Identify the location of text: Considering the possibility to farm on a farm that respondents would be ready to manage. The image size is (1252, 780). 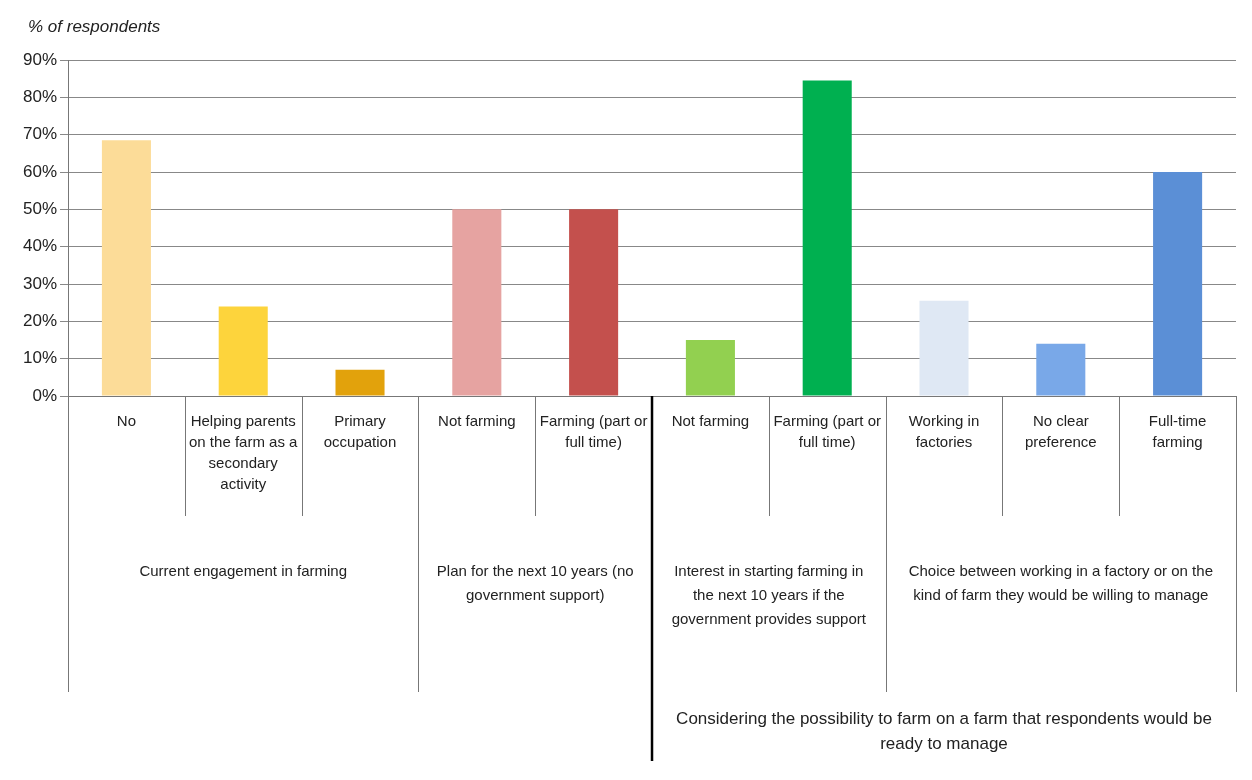
(944, 731).